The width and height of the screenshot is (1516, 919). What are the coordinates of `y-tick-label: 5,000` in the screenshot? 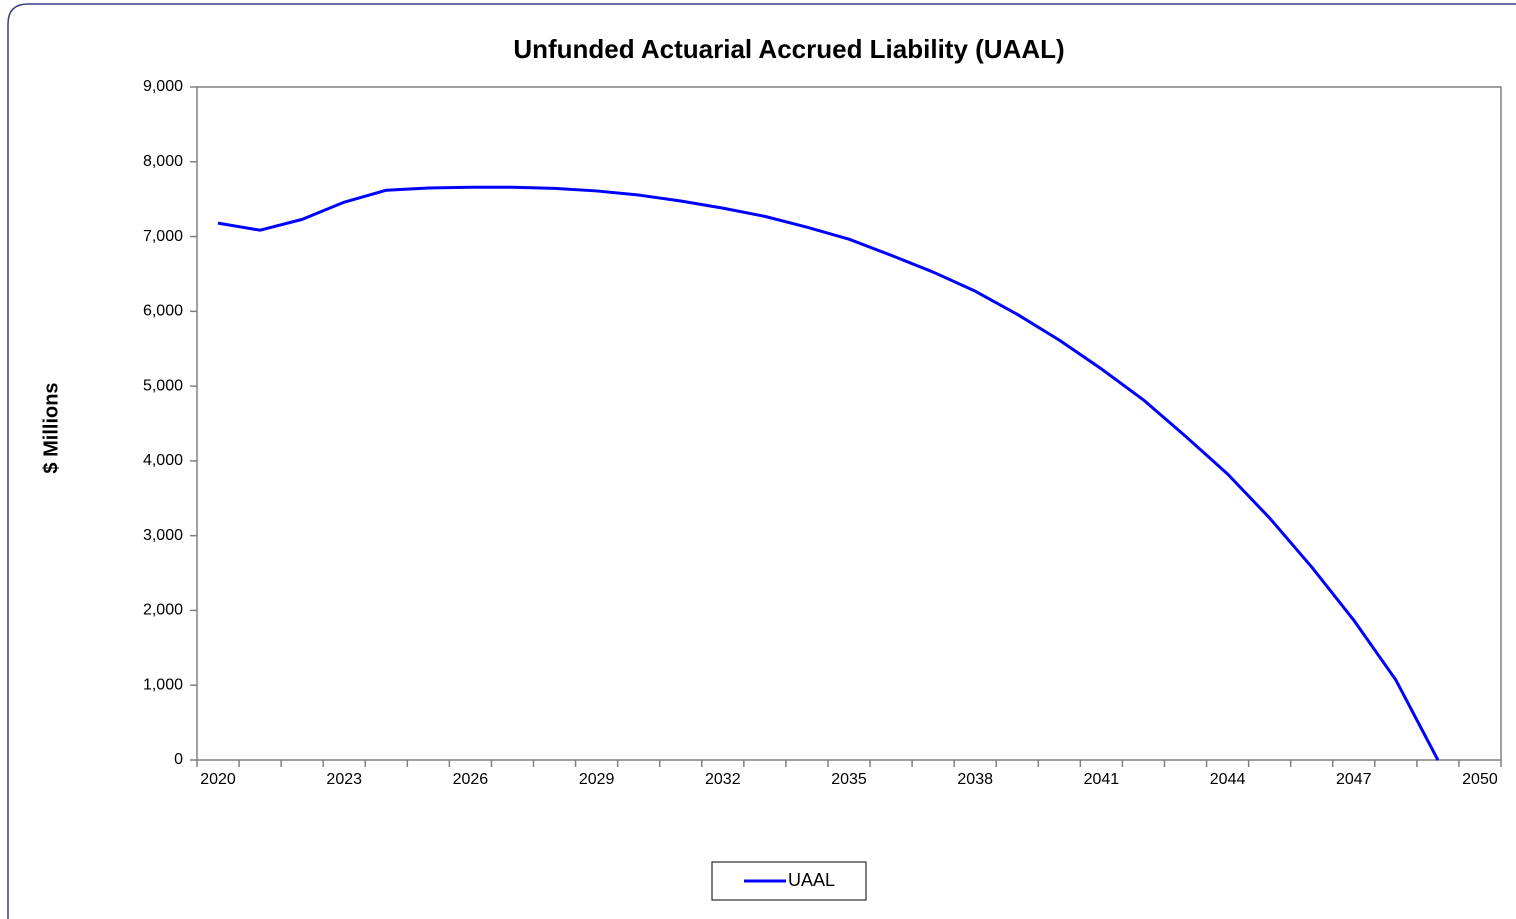 It's located at (163, 385).